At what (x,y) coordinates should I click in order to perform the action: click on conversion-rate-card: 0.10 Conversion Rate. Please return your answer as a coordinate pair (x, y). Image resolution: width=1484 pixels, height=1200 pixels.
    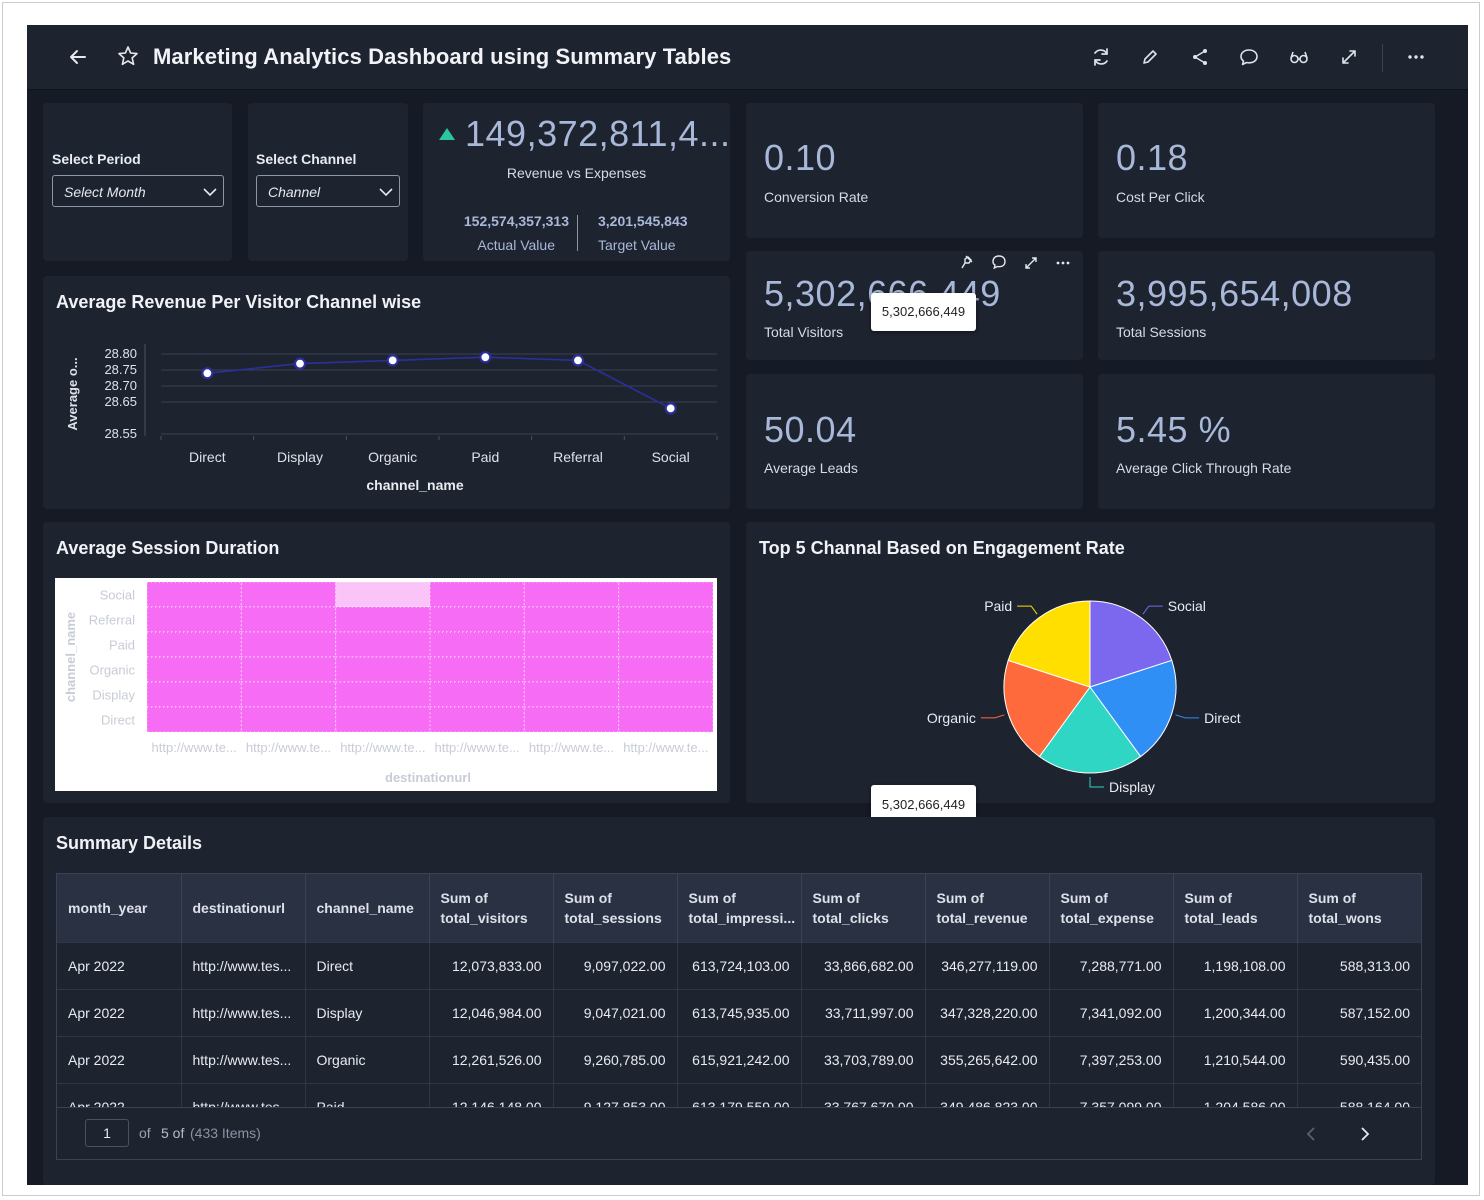
    Looking at the image, I should click on (914, 170).